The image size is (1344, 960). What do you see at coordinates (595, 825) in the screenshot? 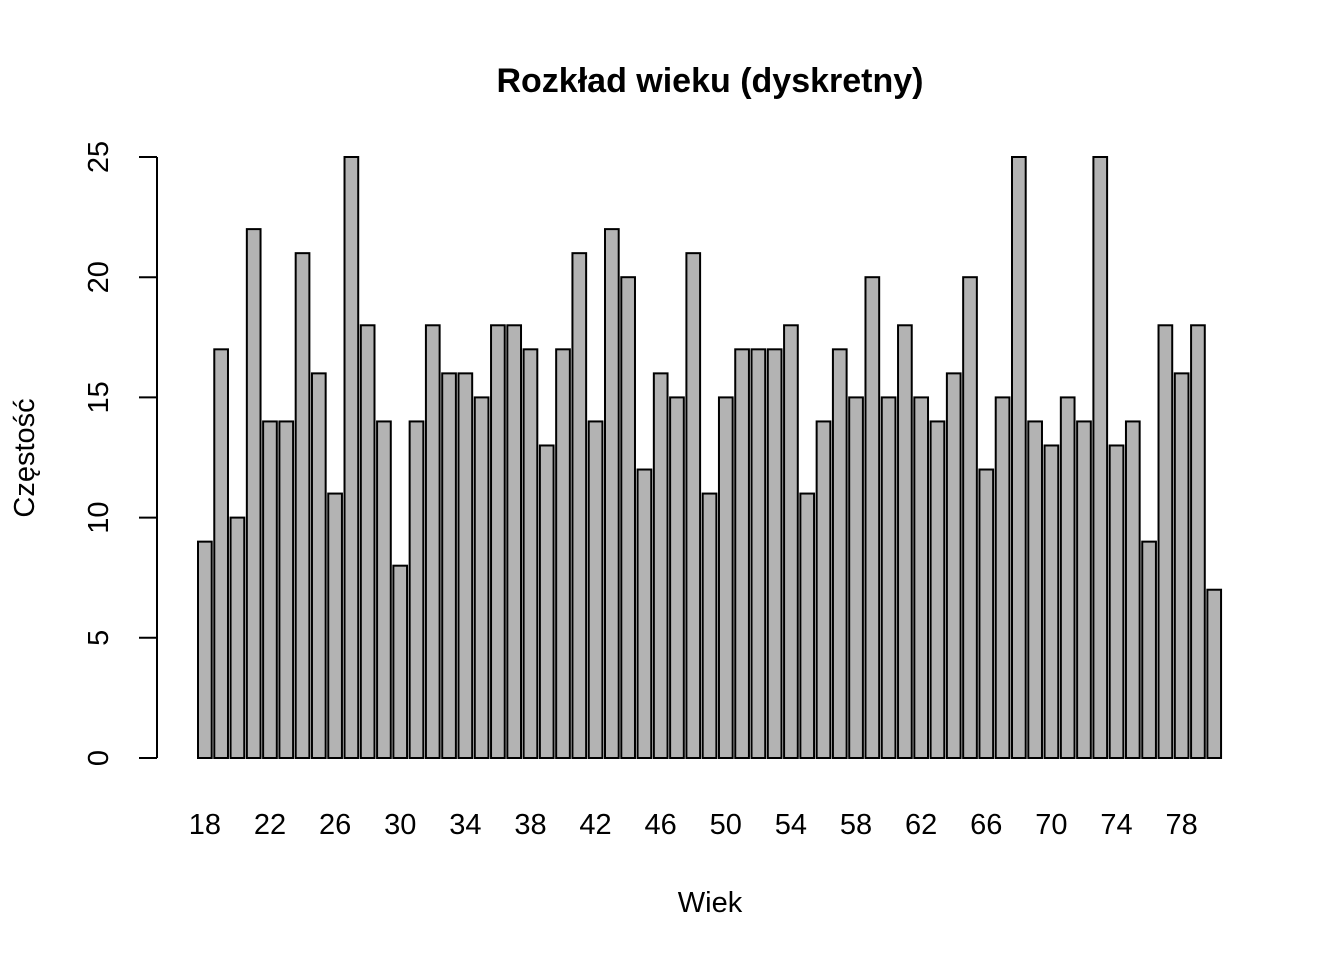
I see `x-tick-label: 42` at bounding box center [595, 825].